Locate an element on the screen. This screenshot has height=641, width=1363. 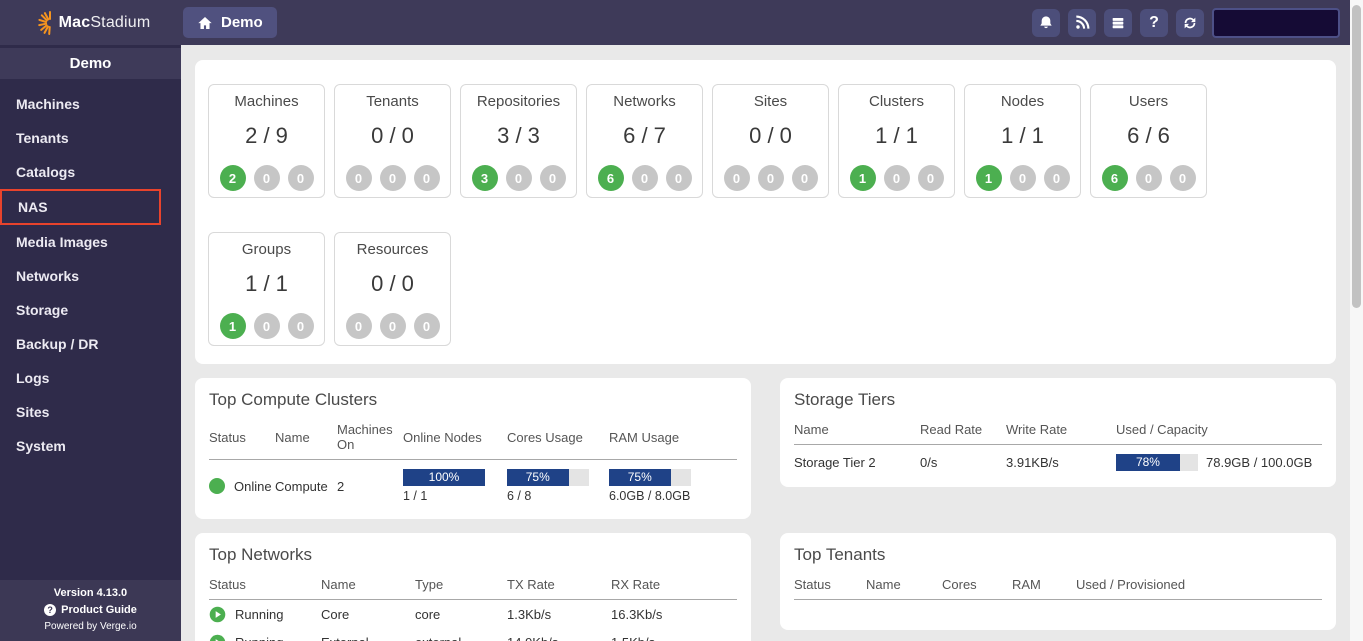
home-icon is located at coordinates (205, 22).